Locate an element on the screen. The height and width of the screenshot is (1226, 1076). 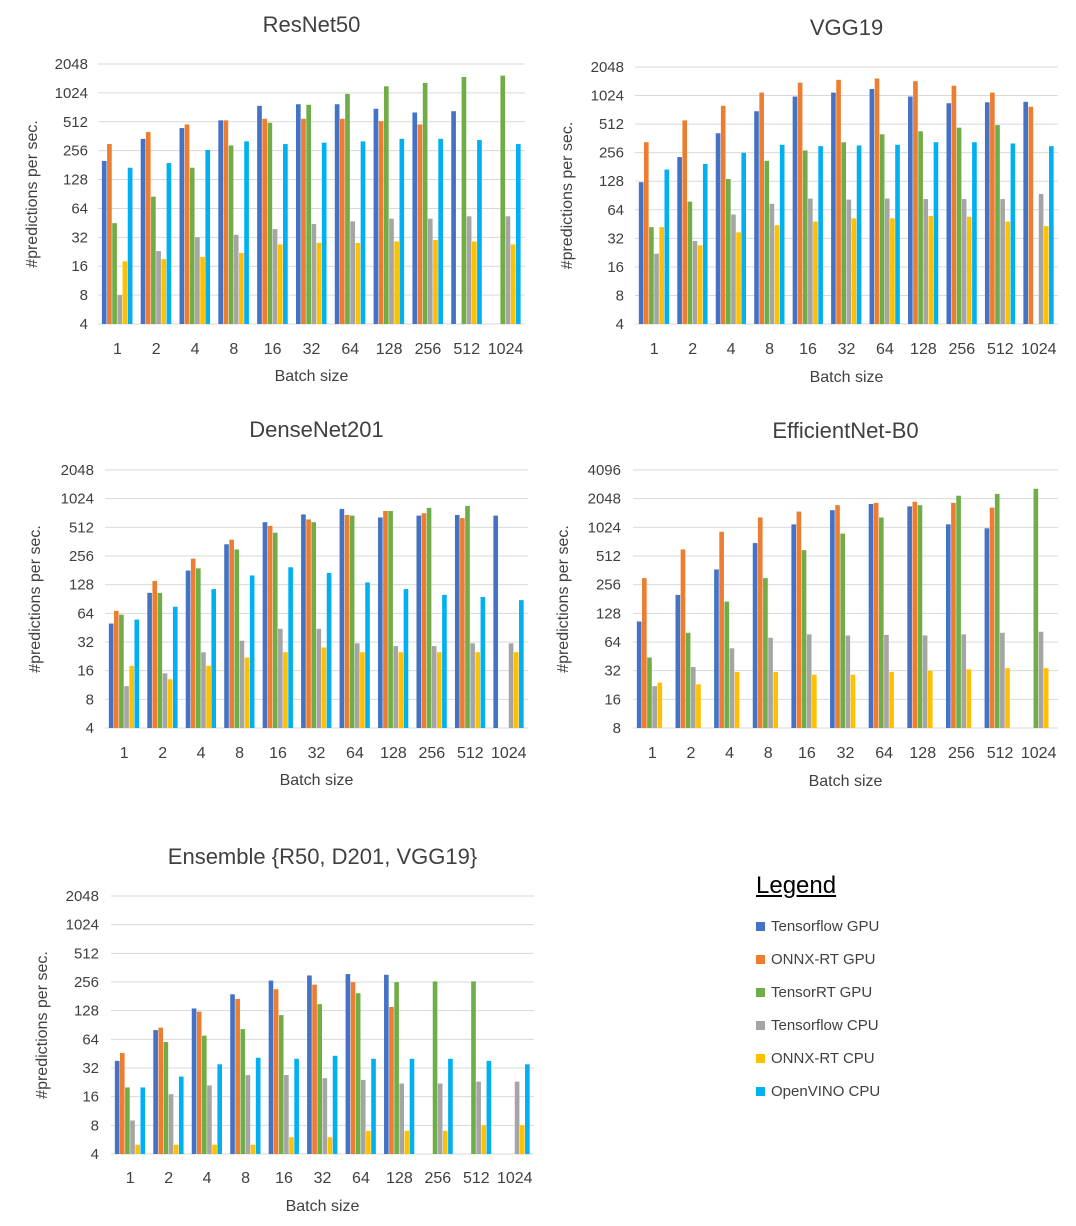
x-tick-label: 1024 is located at coordinates (1039, 349).